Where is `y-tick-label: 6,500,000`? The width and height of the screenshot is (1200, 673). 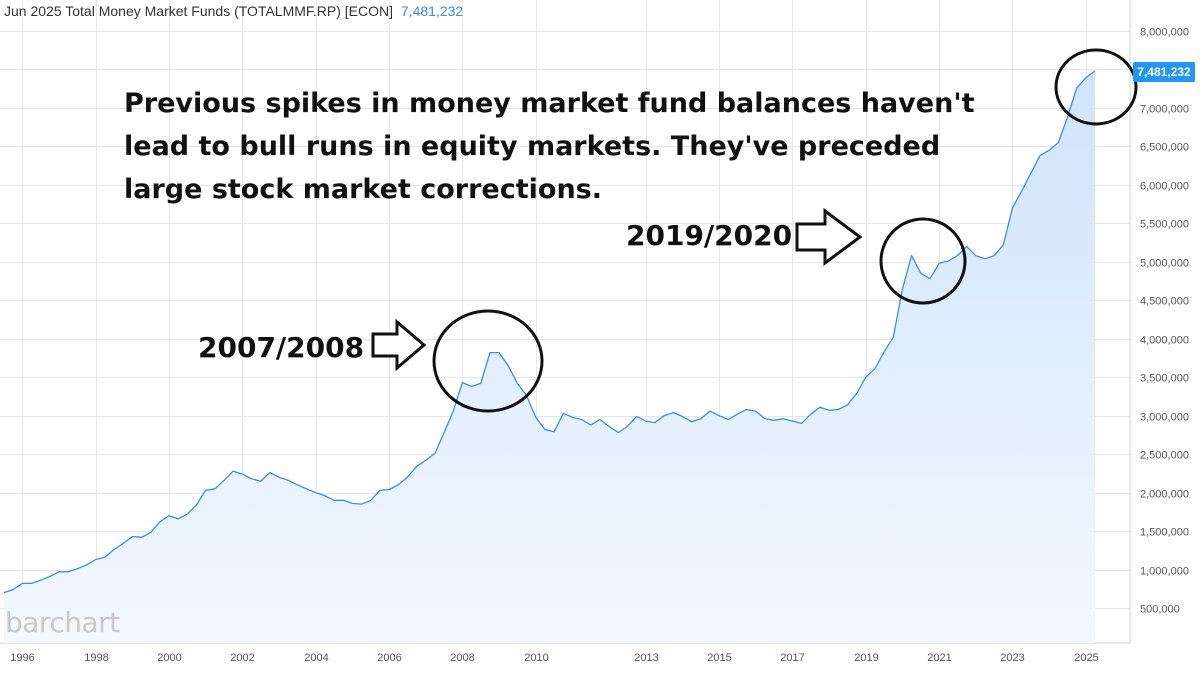 y-tick-label: 6,500,000 is located at coordinates (1164, 148).